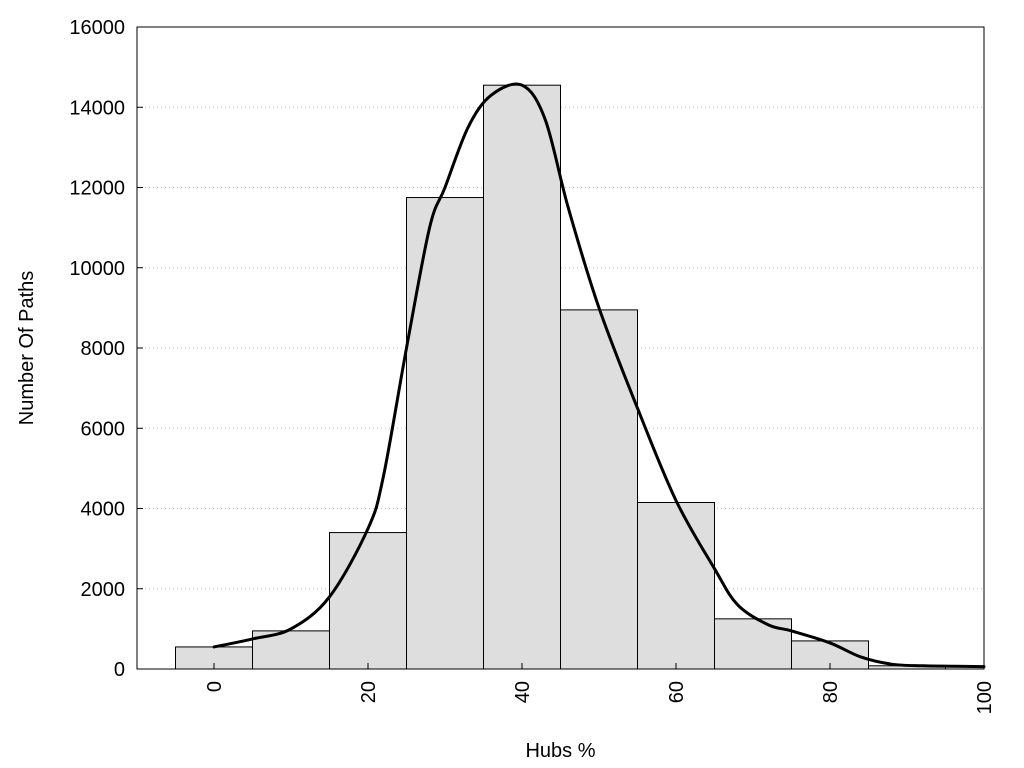  I want to click on y-tick-label: 8000, so click(103, 349).